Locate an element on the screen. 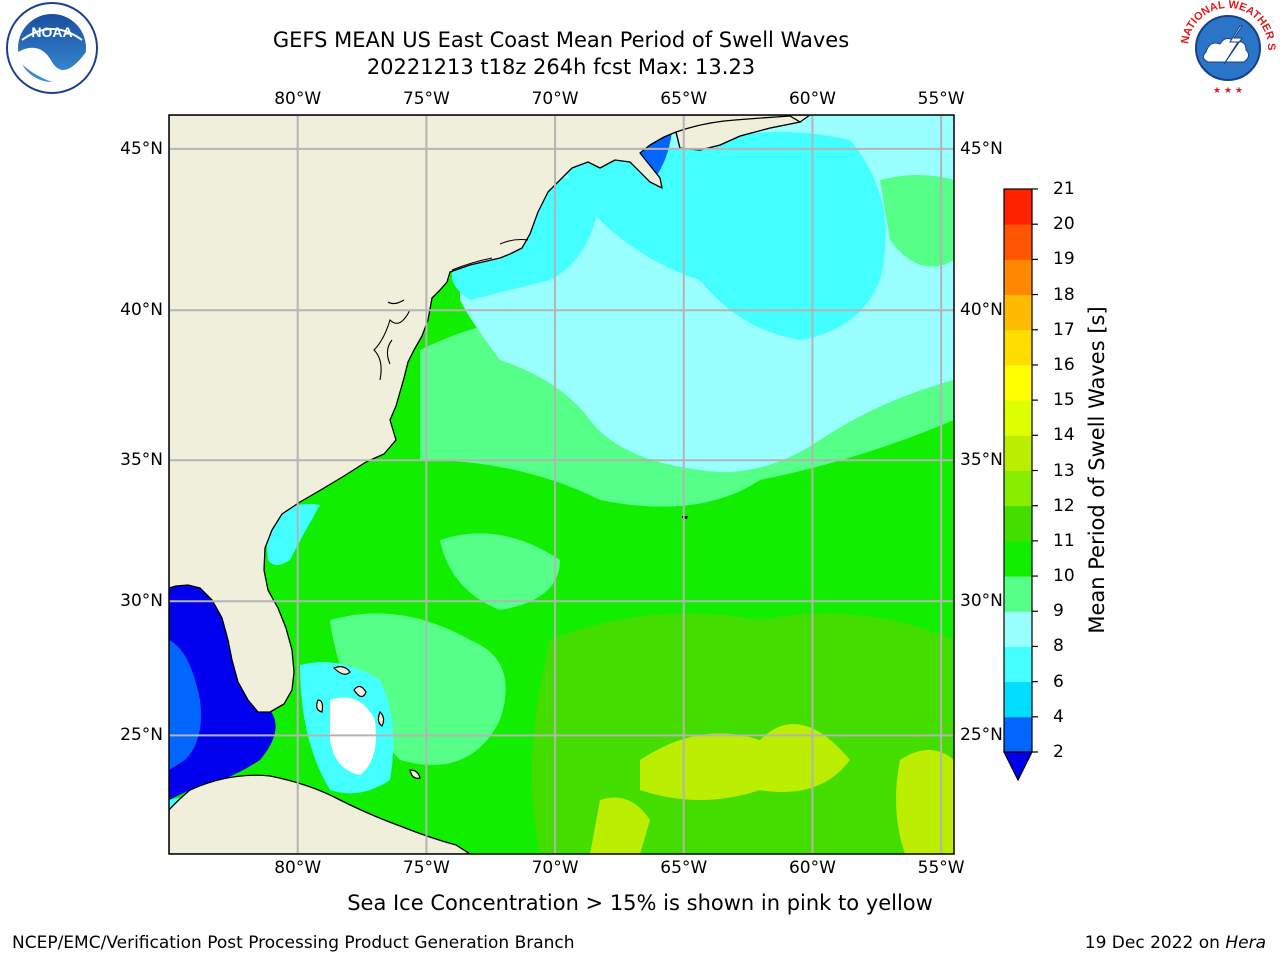 Image resolution: width=1280 pixels, height=960 pixels. lon-tick-label-bottom: 75°W is located at coordinates (426, 868).